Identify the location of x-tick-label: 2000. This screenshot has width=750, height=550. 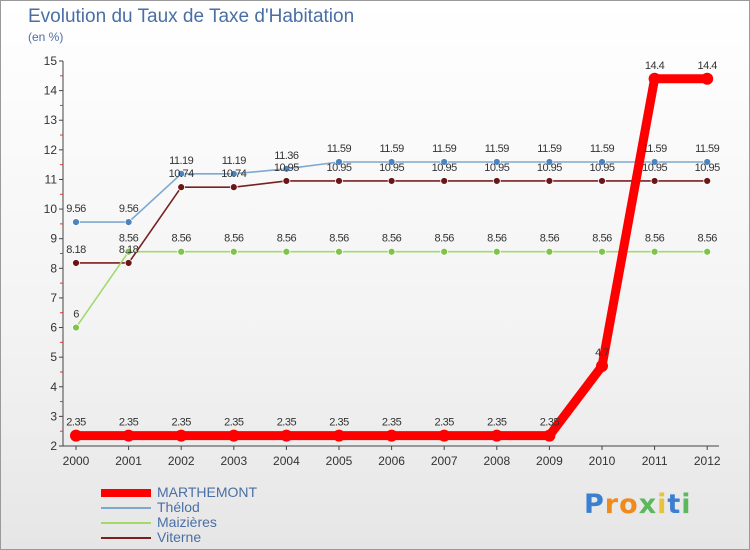
(76, 461).